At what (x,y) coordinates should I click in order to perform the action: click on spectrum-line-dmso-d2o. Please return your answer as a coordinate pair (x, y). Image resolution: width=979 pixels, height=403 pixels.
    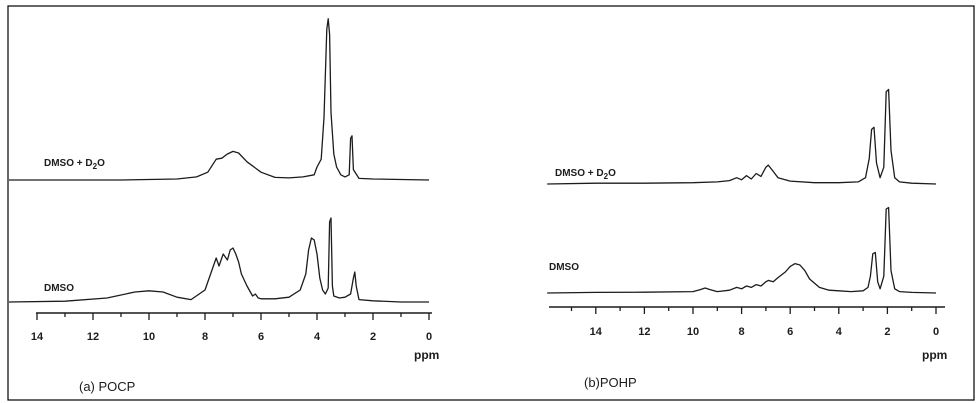
    Looking at the image, I should click on (742, 136).